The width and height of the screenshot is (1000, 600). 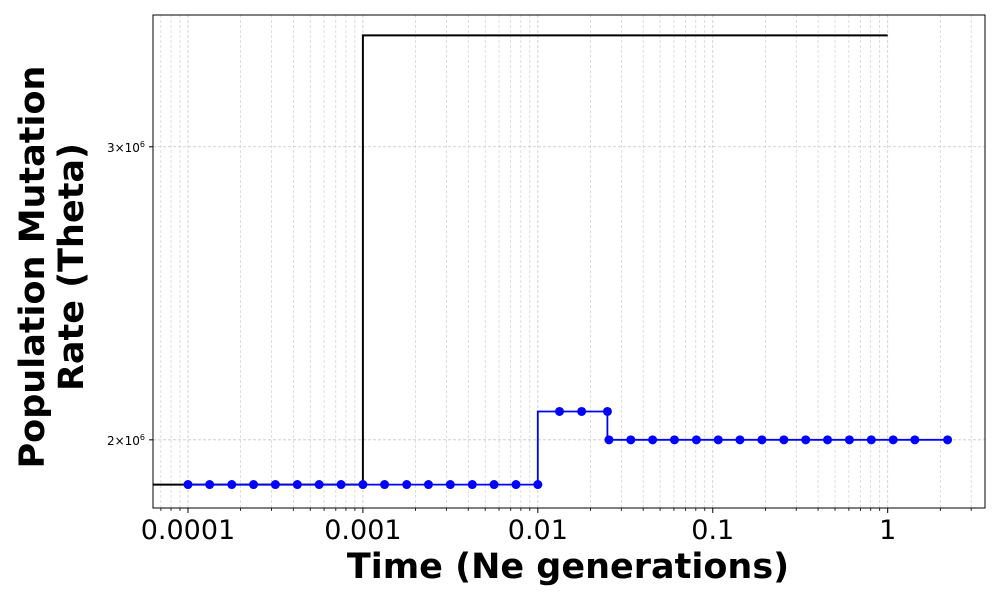 What do you see at coordinates (33, 267) in the screenshot?
I see `y-axis-label-line-1: Population Mutation` at bounding box center [33, 267].